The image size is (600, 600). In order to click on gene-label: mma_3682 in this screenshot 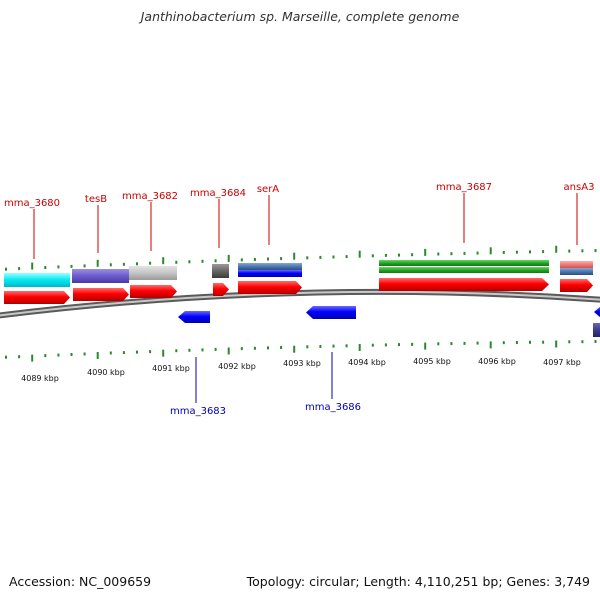, I will do `click(150, 196)`.